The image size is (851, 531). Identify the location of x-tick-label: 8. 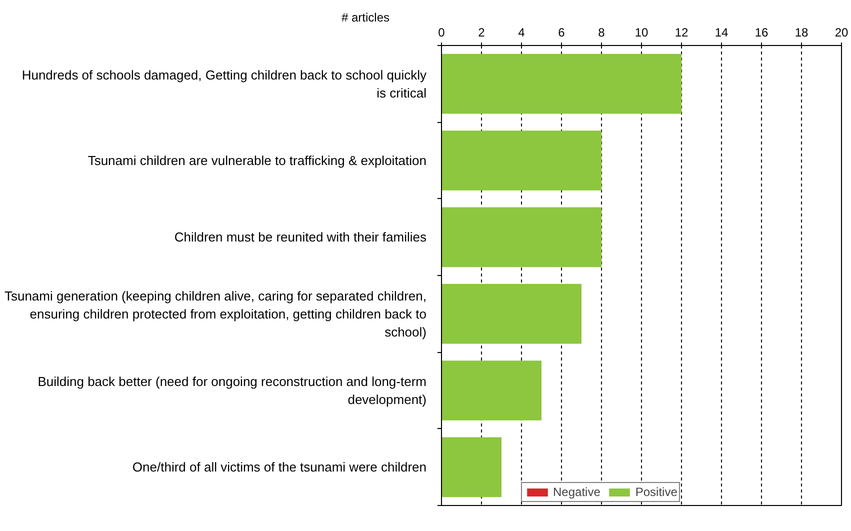
(602, 33).